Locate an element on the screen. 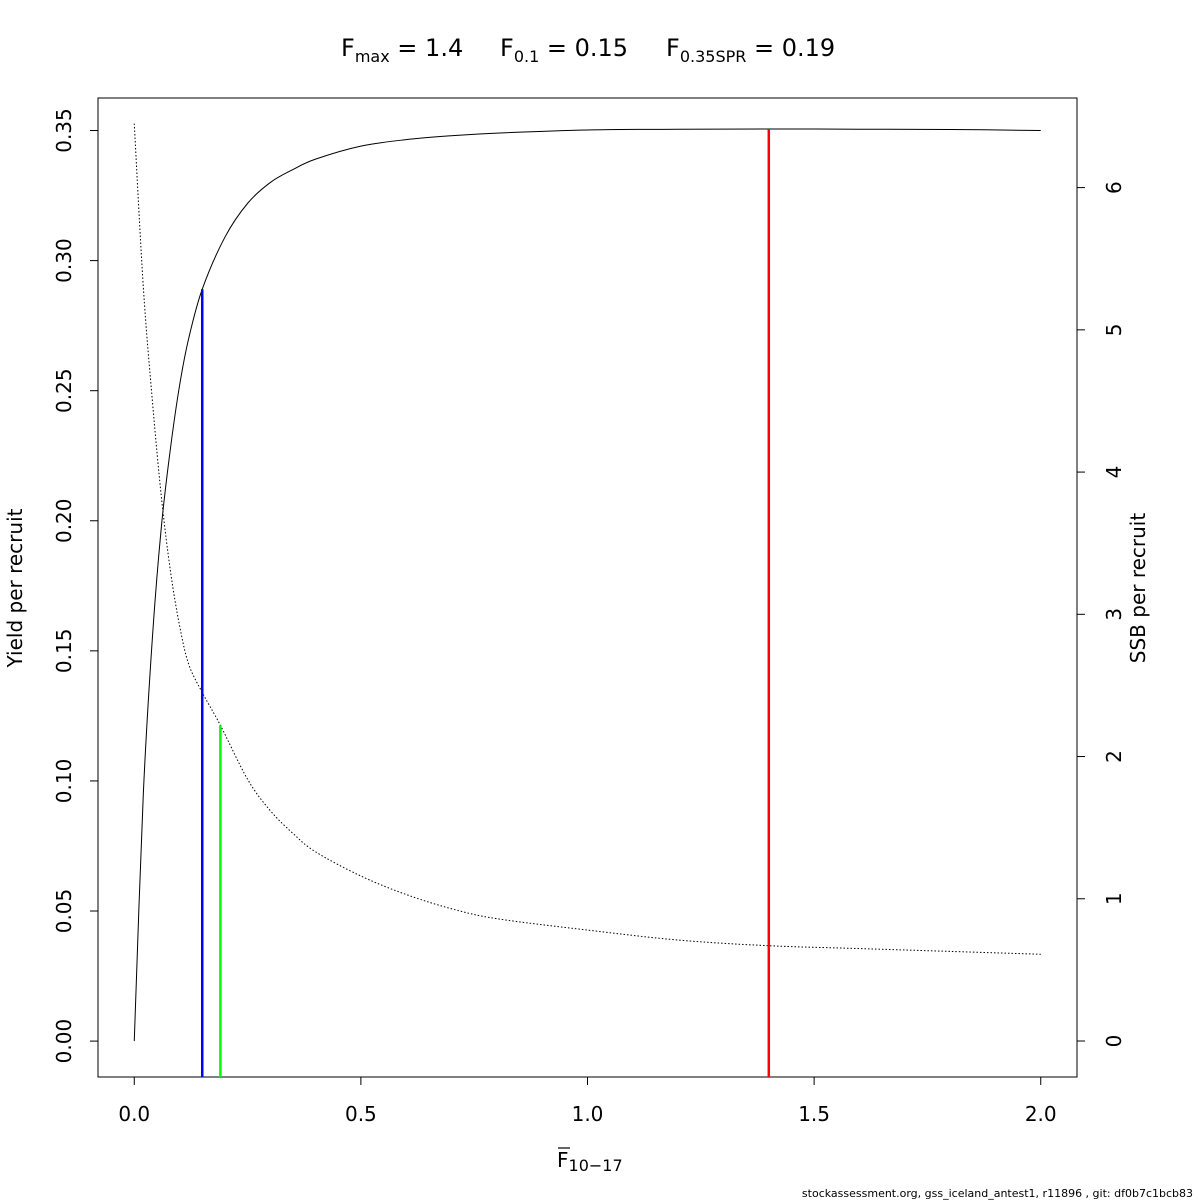 Image resolution: width=1200 pixels, height=1200 pixels. x-tick-label: 1.5 is located at coordinates (814, 1114).